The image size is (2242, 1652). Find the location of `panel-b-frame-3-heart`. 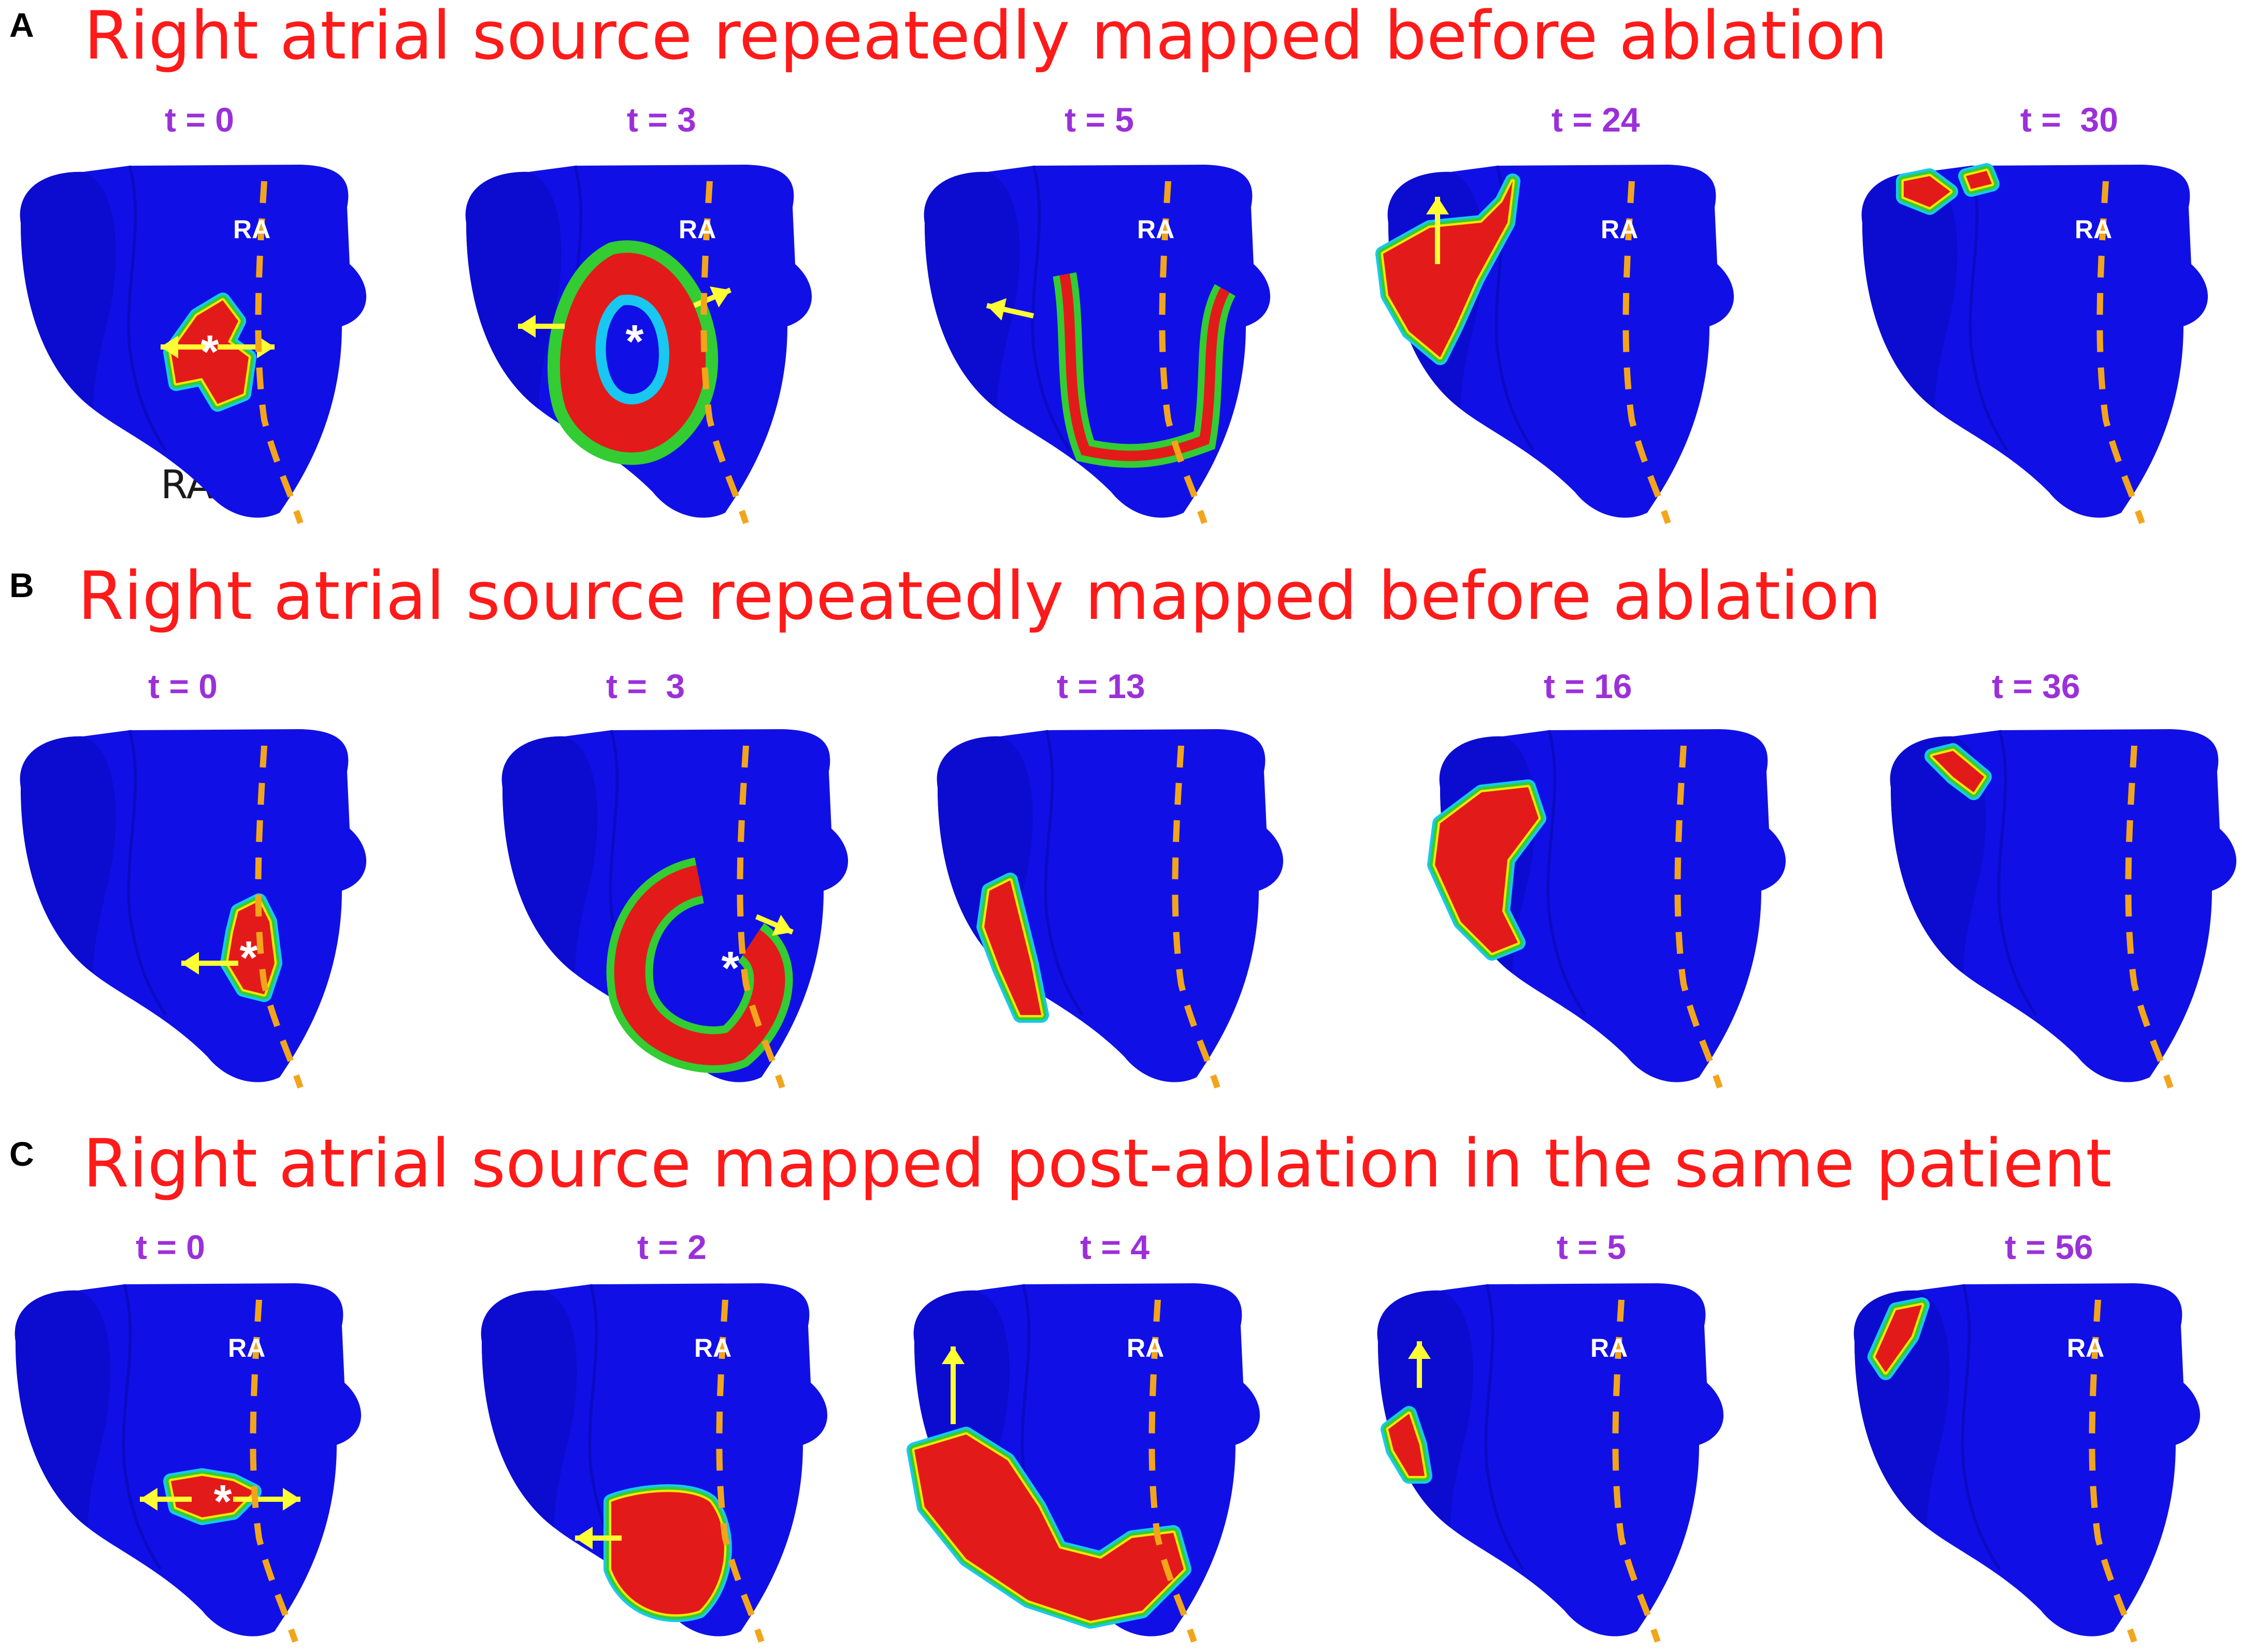

panel-b-frame-3-heart is located at coordinates (1110, 909).